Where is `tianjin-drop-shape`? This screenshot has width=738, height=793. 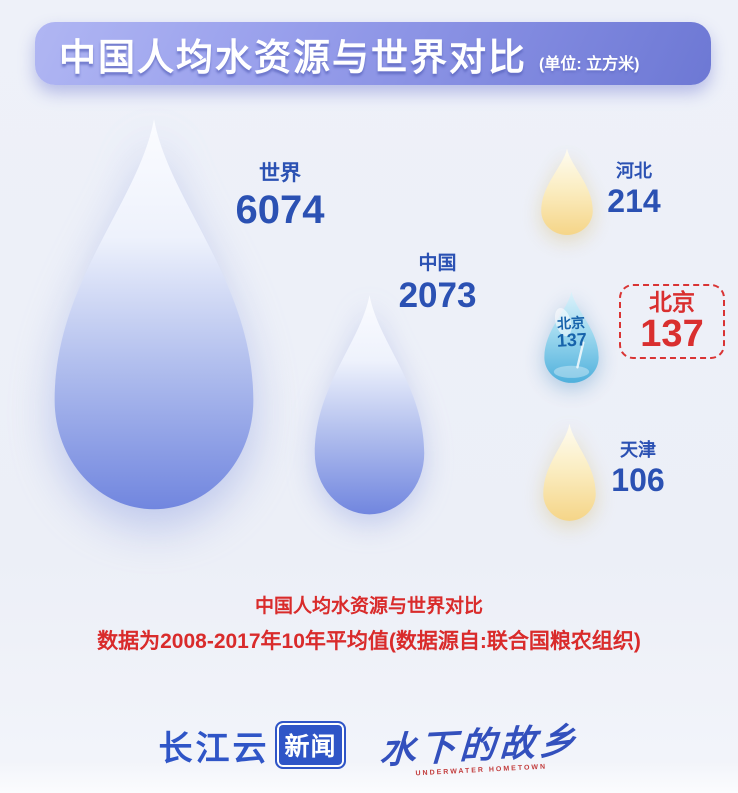
tianjin-drop-shape is located at coordinates (569, 472).